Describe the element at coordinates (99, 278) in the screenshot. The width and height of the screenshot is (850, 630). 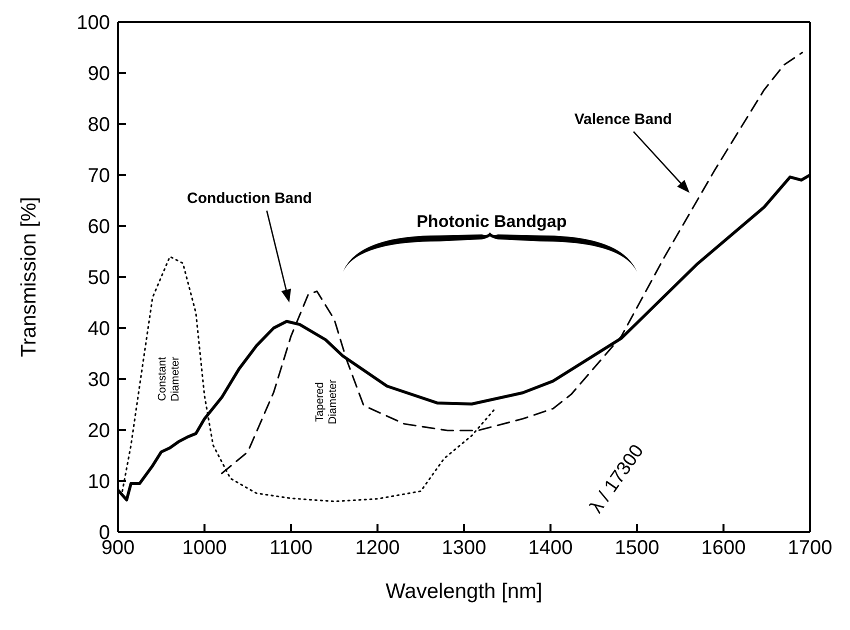
I see `y-tick-label: 50` at that location.